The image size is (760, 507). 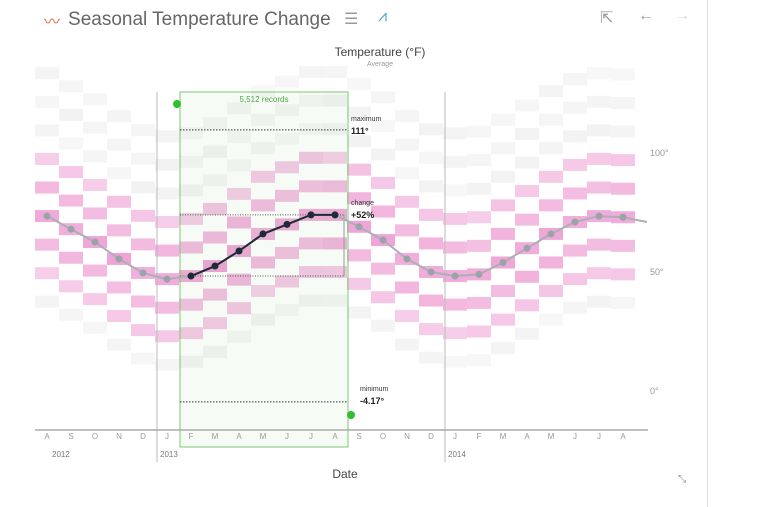 What do you see at coordinates (682, 479) in the screenshot?
I see `collapse-icon: ⤡` at bounding box center [682, 479].